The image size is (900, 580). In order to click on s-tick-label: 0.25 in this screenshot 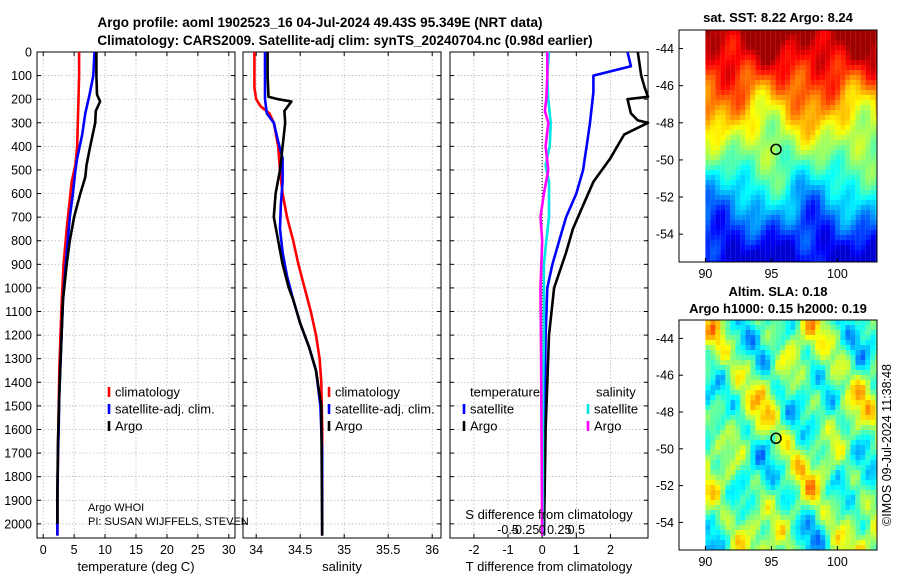, I will do `click(559, 530)`.